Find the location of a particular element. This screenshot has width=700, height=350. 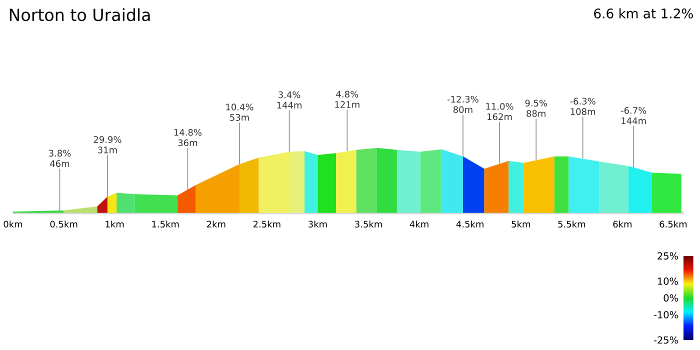

x-tick-label: 2.5km is located at coordinates (266, 224).